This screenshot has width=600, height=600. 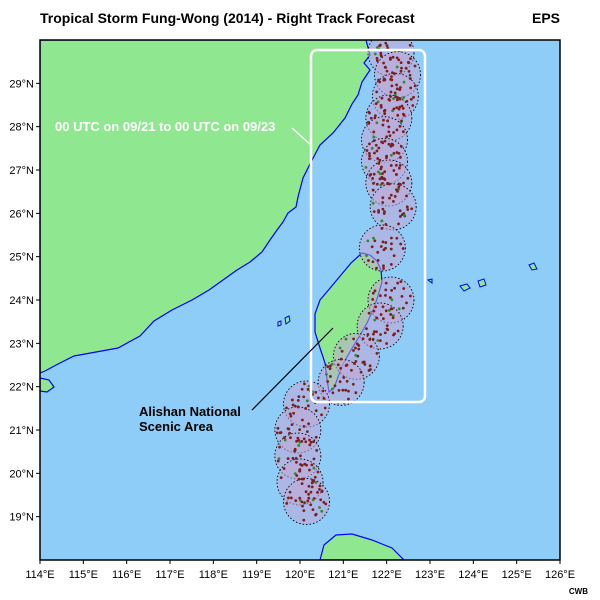 What do you see at coordinates (560, 575) in the screenshot?
I see `lon-tick-label: 126°E` at bounding box center [560, 575].